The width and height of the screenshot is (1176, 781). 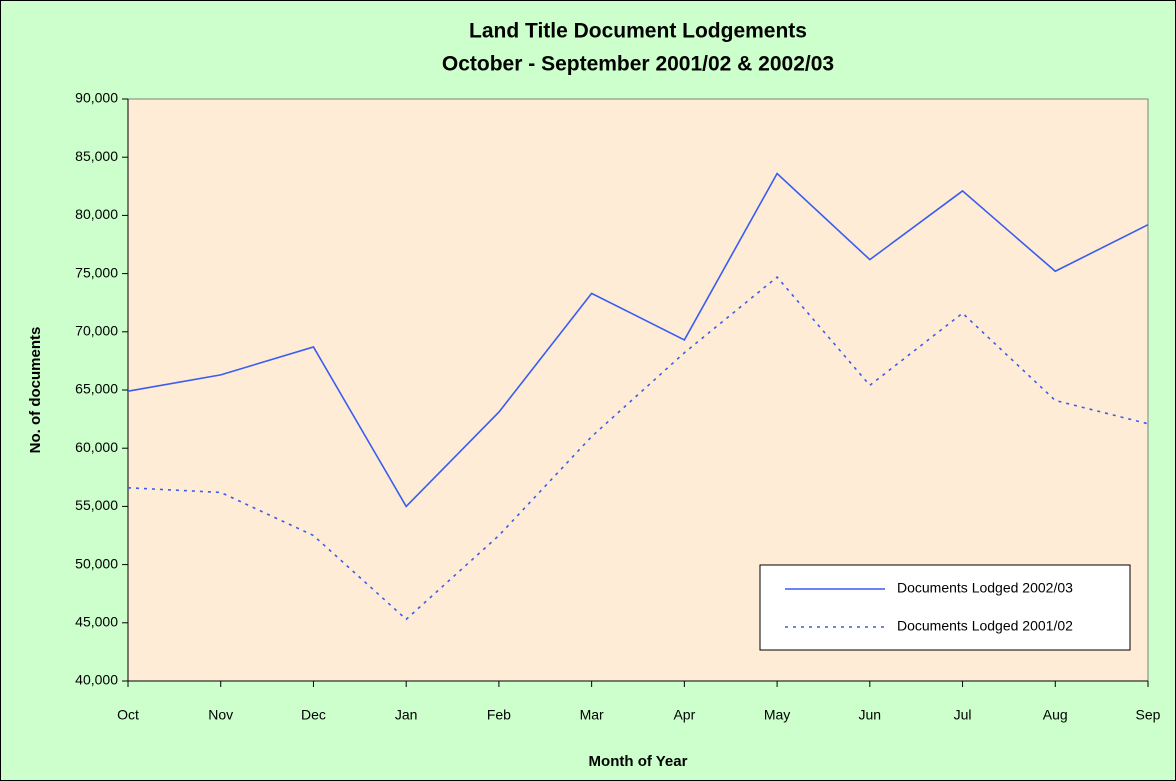 I want to click on y-tick-label: 75,000, so click(x=96, y=272).